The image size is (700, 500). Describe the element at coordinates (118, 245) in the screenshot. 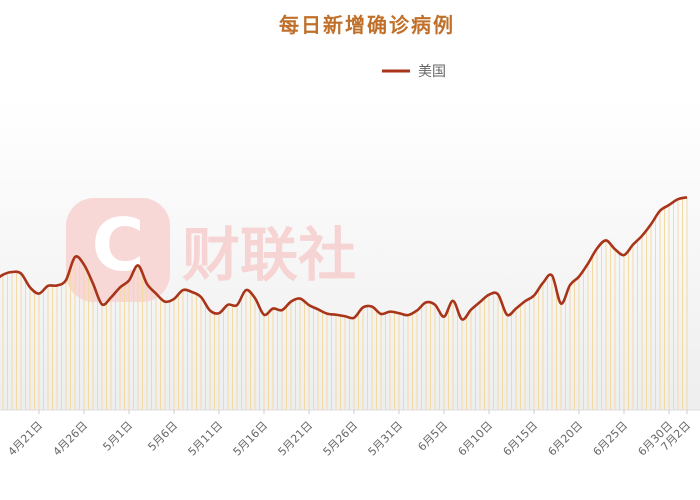

I see `watermark-glyph: C` at that location.